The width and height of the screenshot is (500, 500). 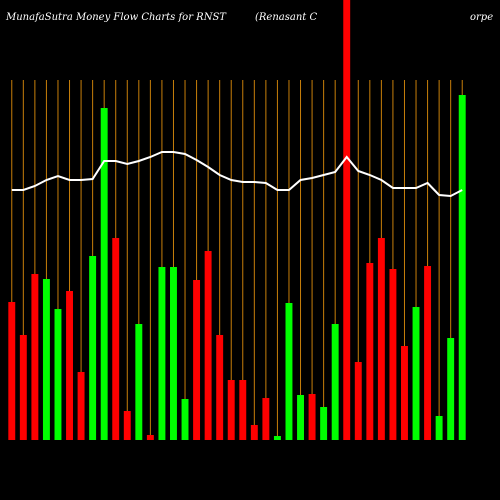 I want to click on chart-subtitle: (Renasant C, so click(x=286, y=17).